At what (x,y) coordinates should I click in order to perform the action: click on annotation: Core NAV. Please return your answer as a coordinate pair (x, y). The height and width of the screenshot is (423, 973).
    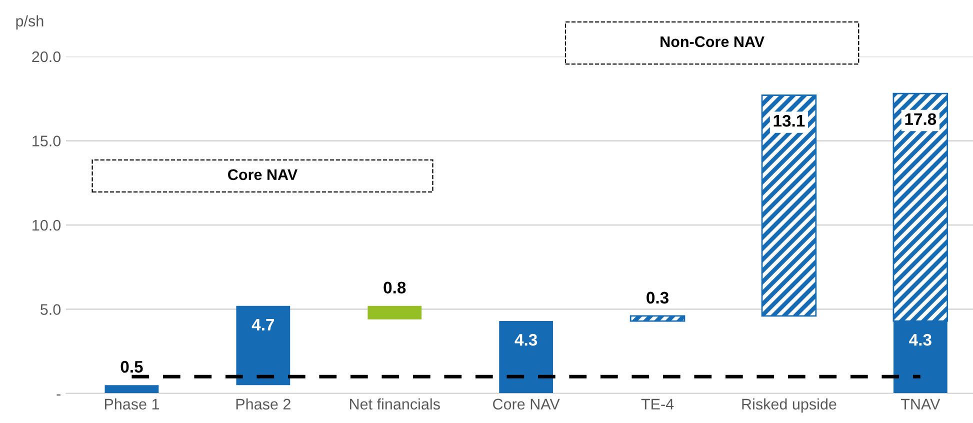
    Looking at the image, I should click on (263, 174).